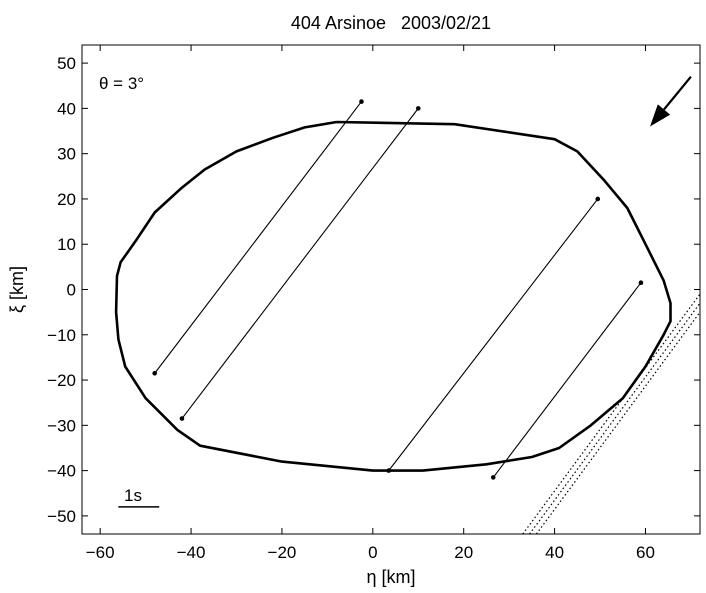 Image resolution: width=706 pixels, height=593 pixels. I want to click on chord-2-endpoint-start, so click(182, 418).